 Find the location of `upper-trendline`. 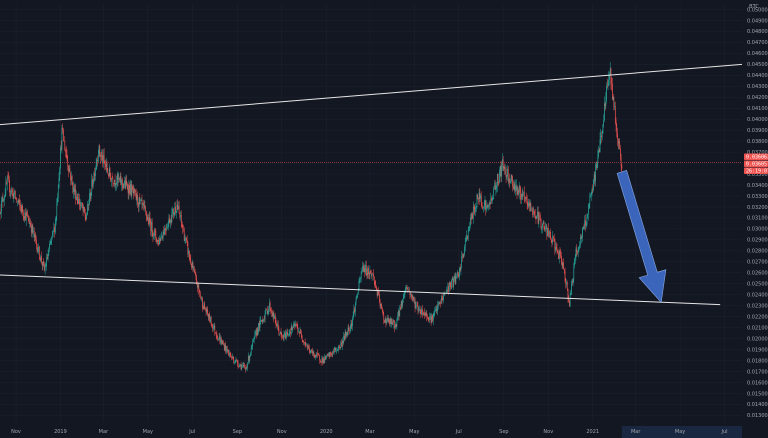

upper-trendline is located at coordinates (371, 94).